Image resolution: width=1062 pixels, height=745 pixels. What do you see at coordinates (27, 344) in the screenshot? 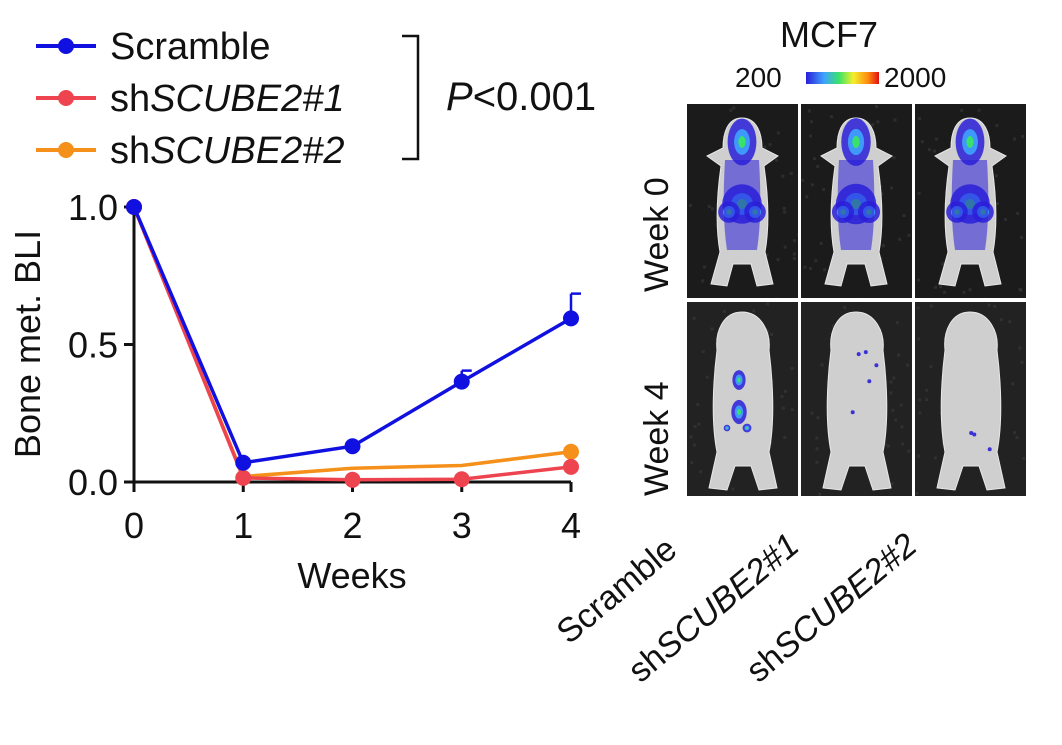
I see `y-axis-label: Bone met. BLI` at bounding box center [27, 344].